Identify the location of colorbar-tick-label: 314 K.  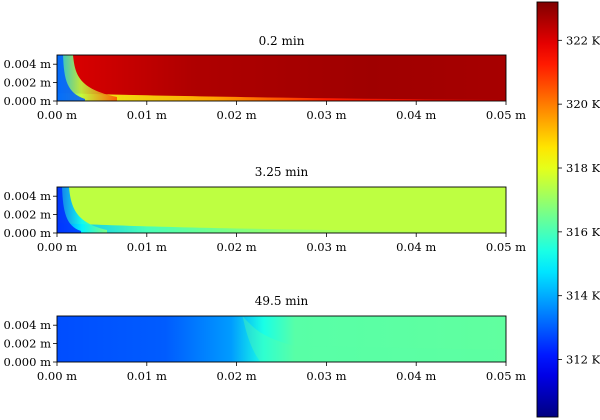
(583, 296).